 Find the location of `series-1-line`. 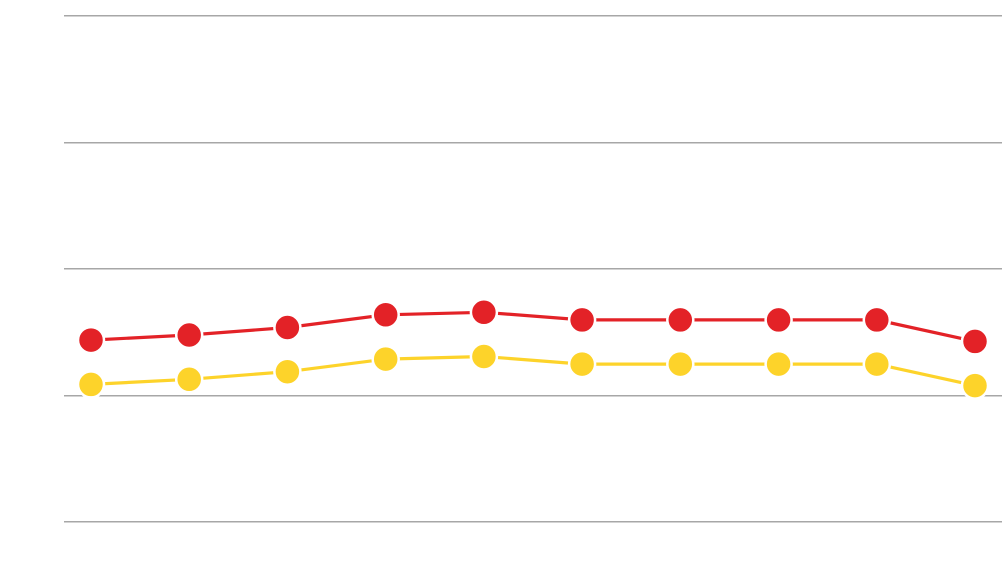

series-1-line is located at coordinates (533, 326).